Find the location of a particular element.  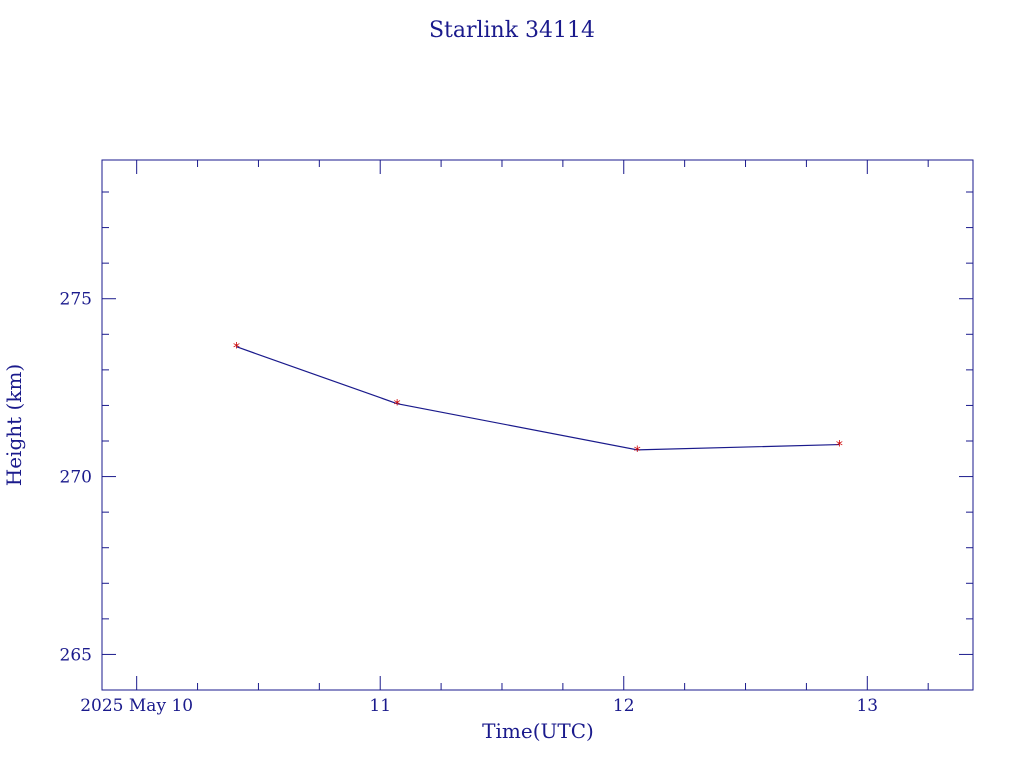

y-tick-label: 270 is located at coordinates (76, 478).